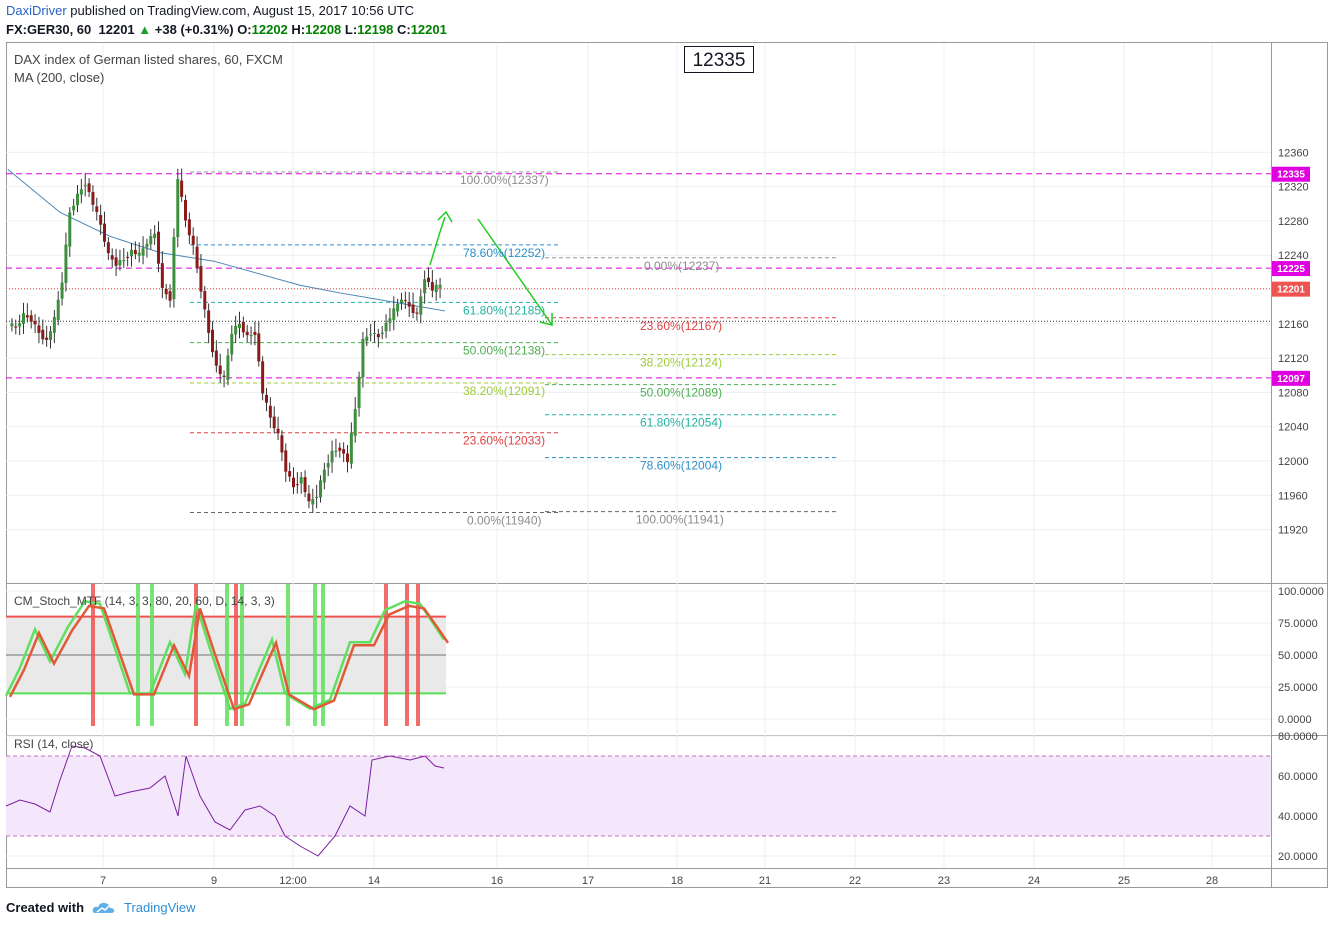  Describe the element at coordinates (244, 29) in the screenshot. I see `open-label: O:` at that location.